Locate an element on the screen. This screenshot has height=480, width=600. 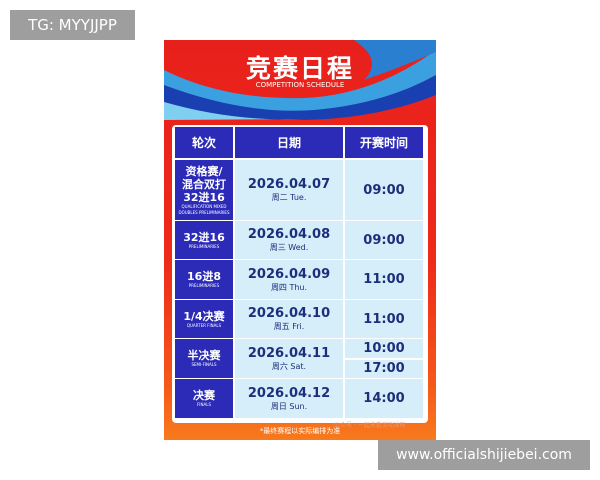
header-round: 轮次 is located at coordinates (204, 142).